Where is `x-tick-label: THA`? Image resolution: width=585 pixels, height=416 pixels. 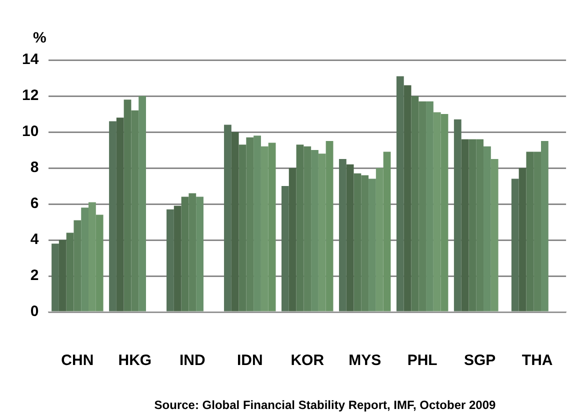
x-tick-label: THA is located at coordinates (537, 361).